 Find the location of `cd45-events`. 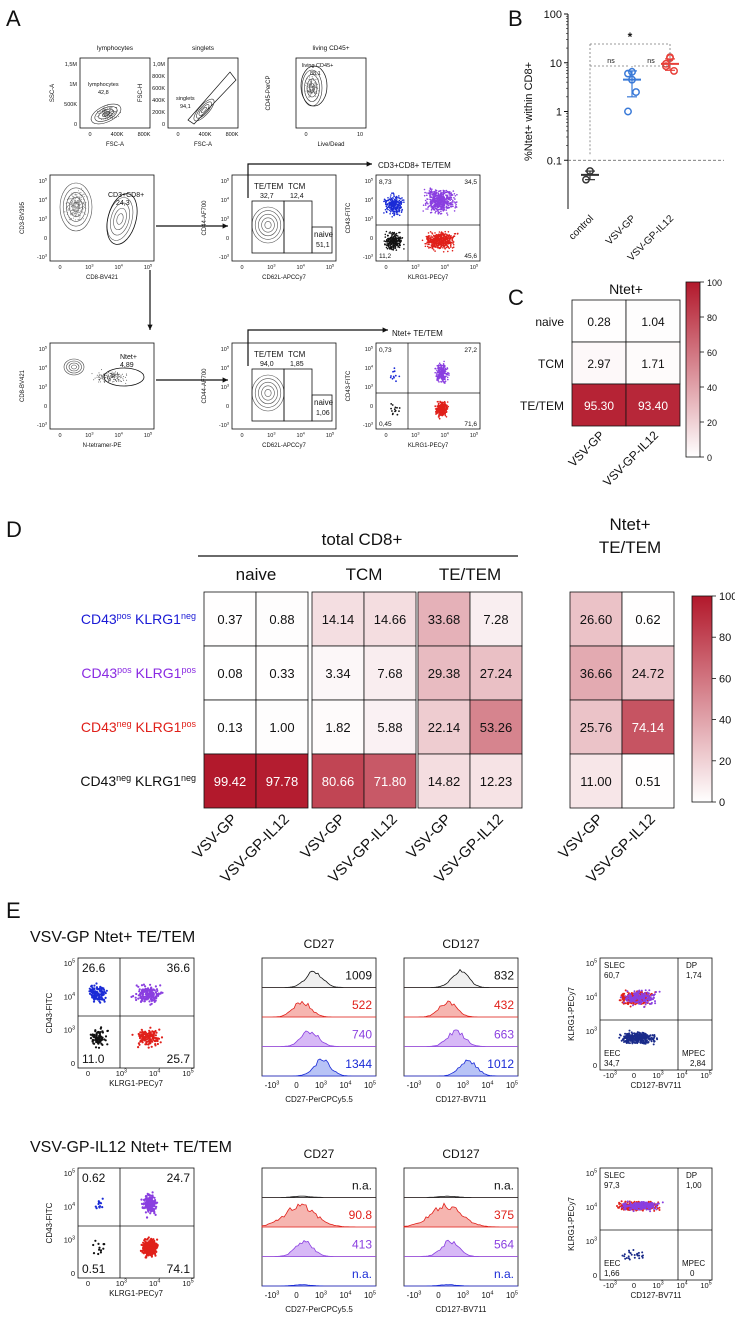

cd45-events is located at coordinates (311, 86).